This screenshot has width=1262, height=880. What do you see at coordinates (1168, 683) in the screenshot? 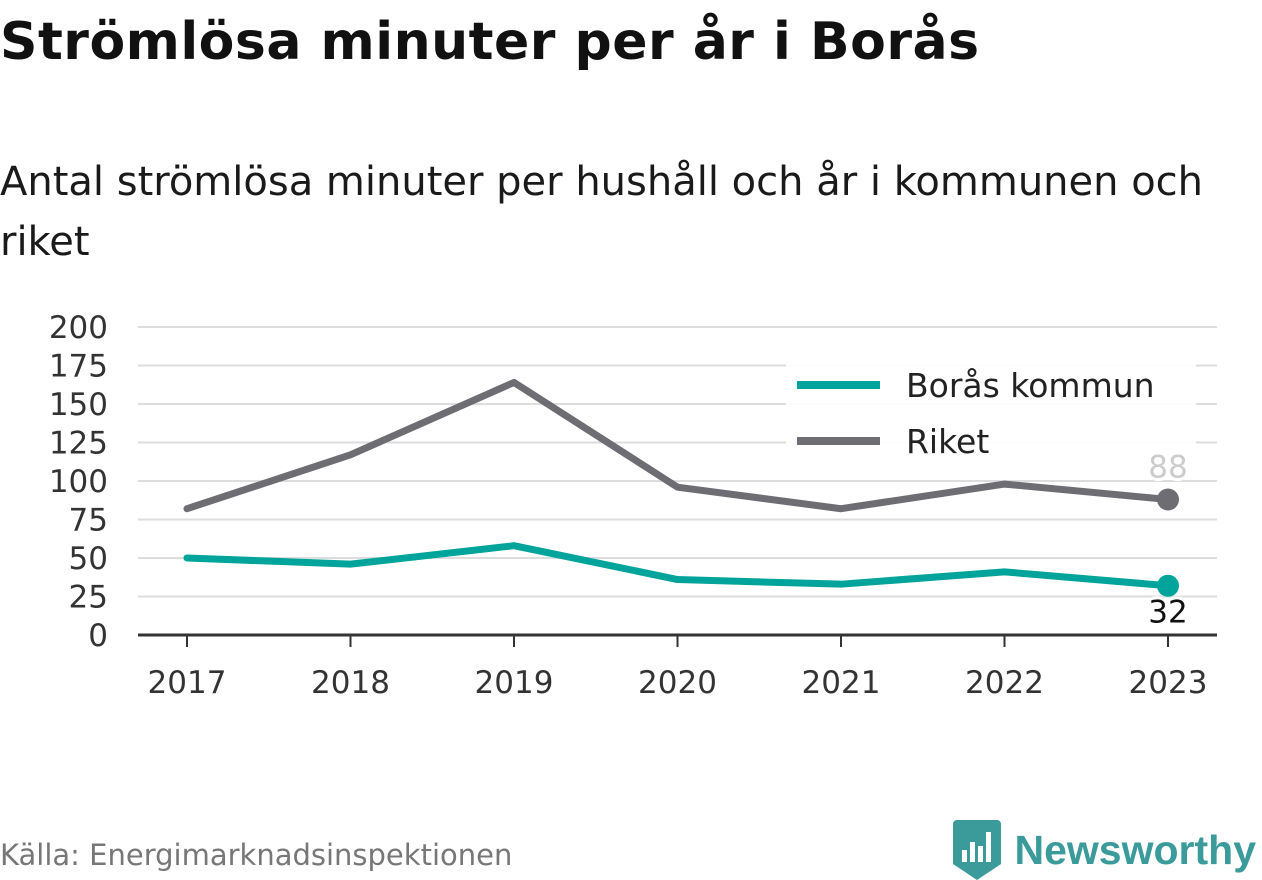
I see `x-tick-label: 2023` at bounding box center [1168, 683].